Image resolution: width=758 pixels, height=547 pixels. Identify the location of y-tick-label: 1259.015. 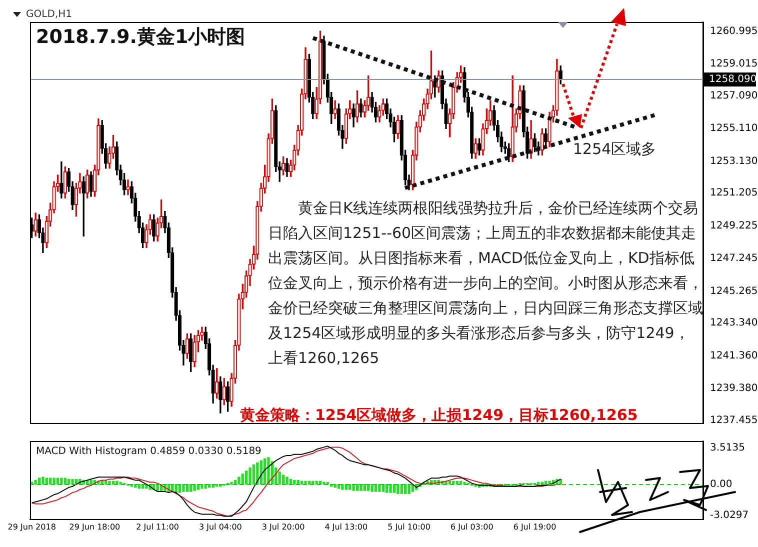
(734, 64).